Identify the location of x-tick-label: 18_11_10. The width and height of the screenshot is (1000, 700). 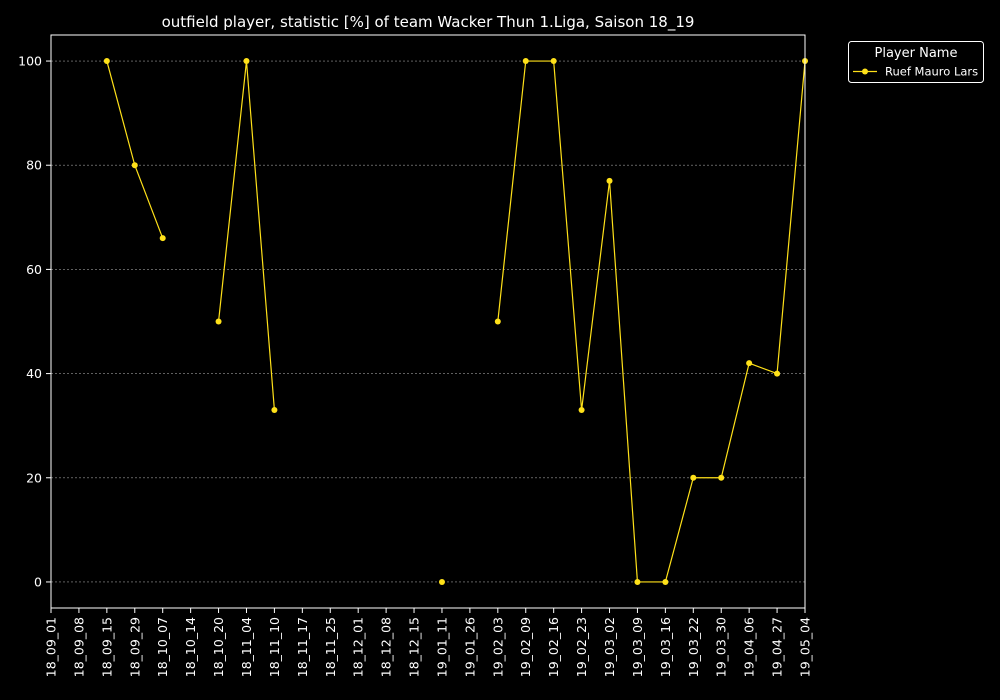
(274, 647).